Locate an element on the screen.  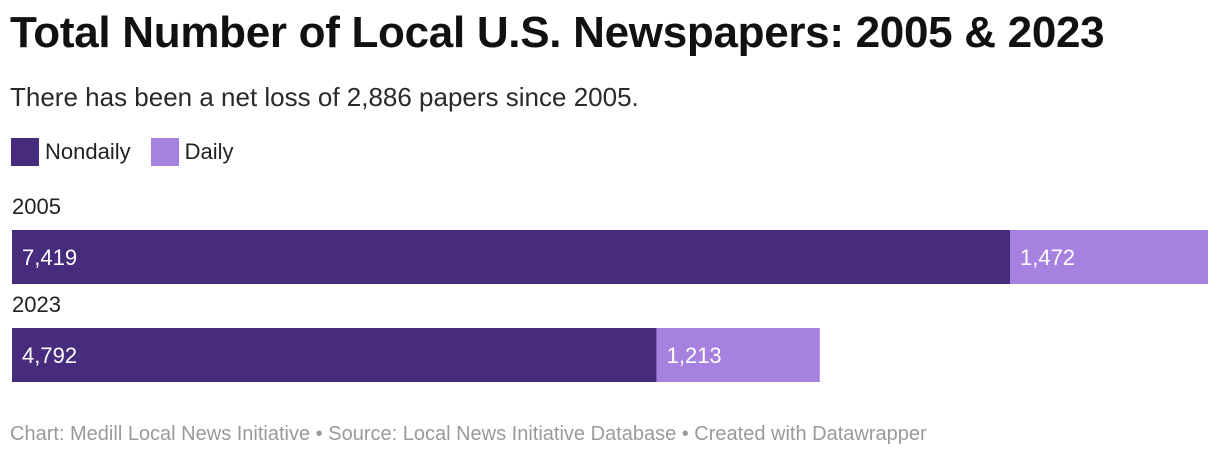
bar-value-nondaily-2023: 4,792 is located at coordinates (49, 355).